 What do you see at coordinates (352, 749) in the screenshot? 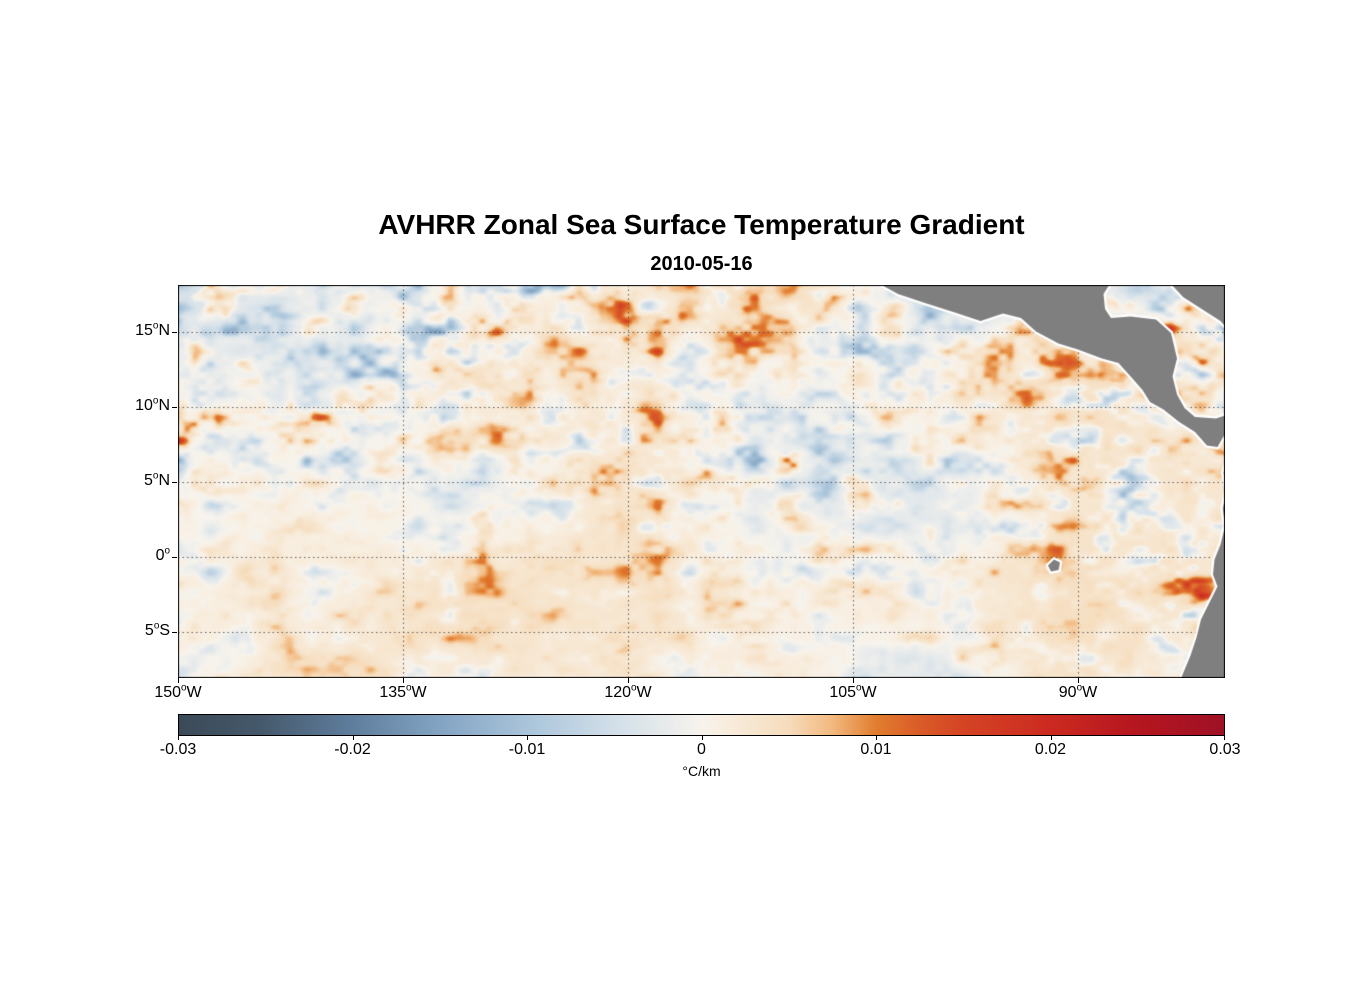
I see `colorbar-tick-label: -0.02` at bounding box center [352, 749].